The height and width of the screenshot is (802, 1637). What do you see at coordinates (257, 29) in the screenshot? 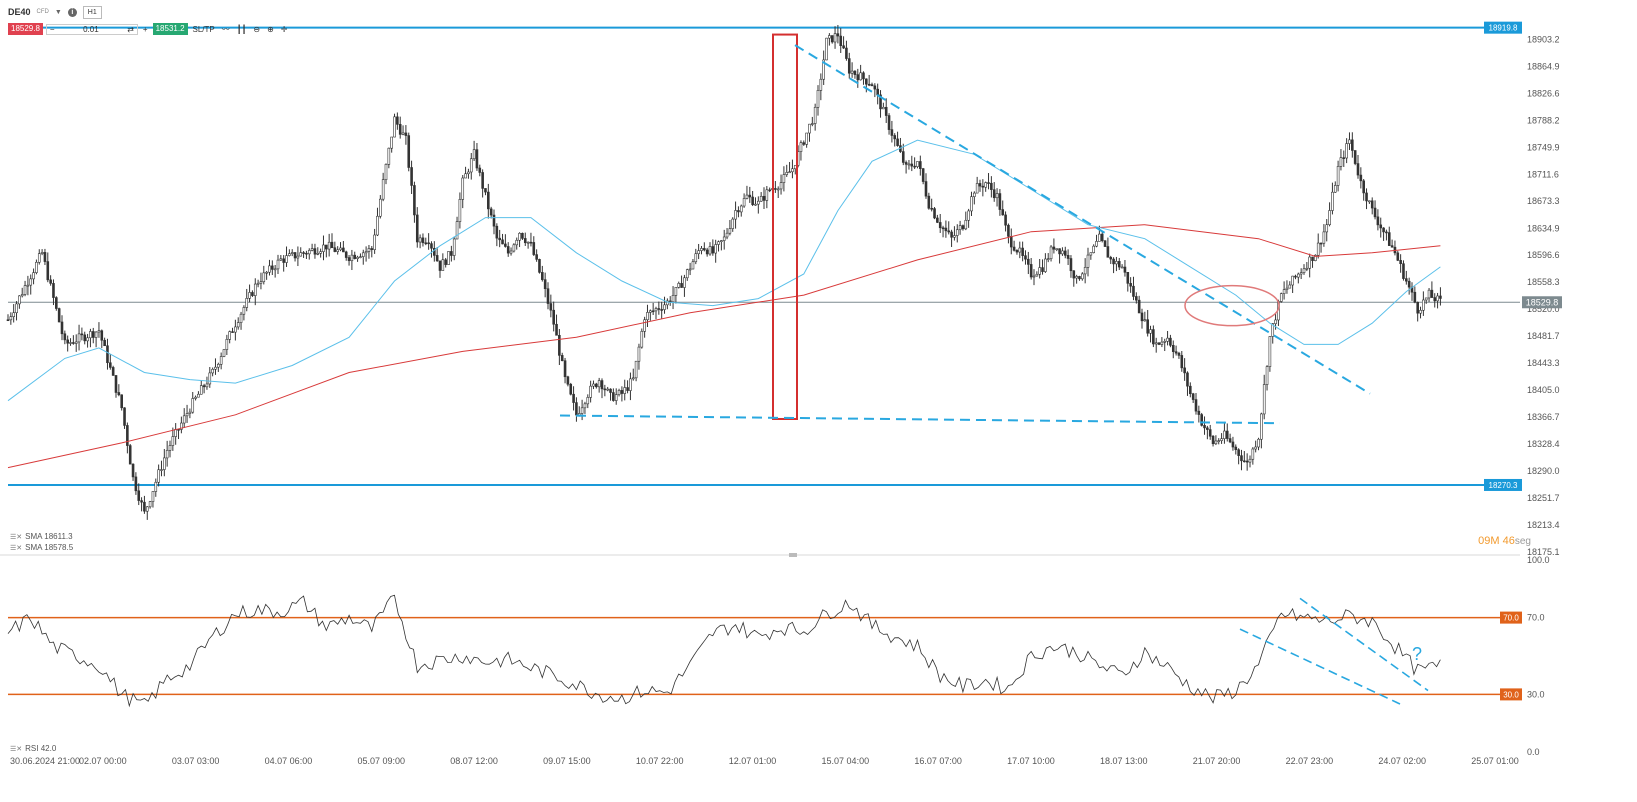
I see `zoom-out-icon: ⊖` at bounding box center [257, 29].